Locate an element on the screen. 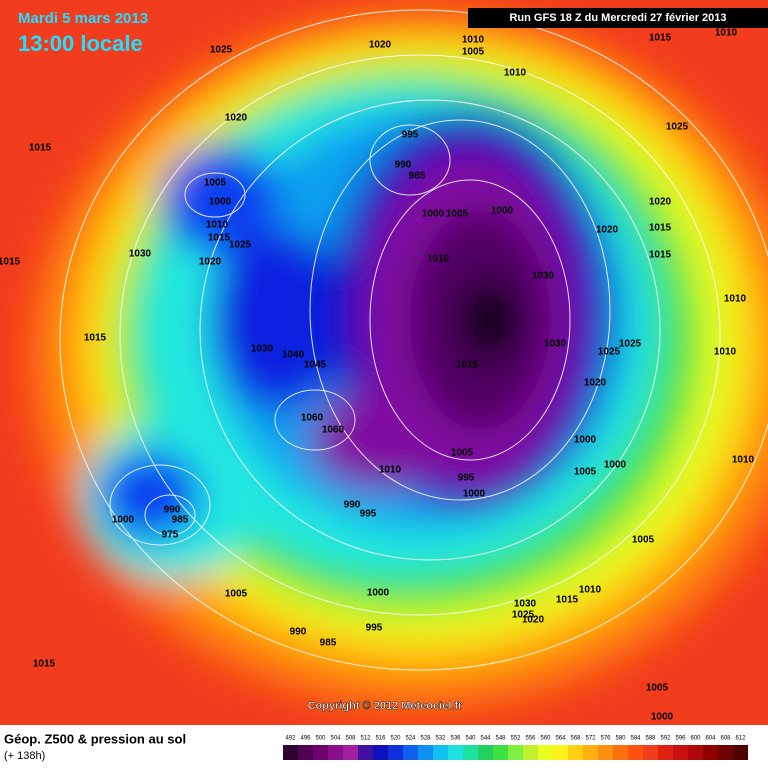 Image resolution: width=768 pixels, height=773 pixels. isobar-label: 975 is located at coordinates (170, 535).